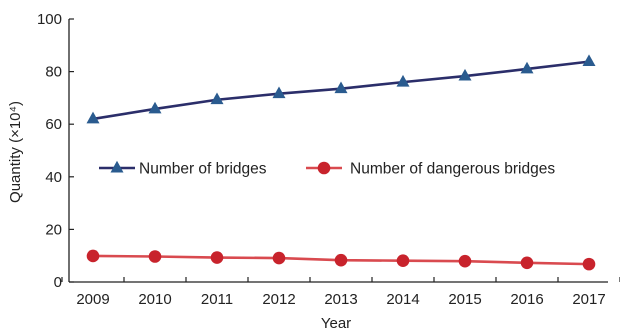  Describe the element at coordinates (15, 152) in the screenshot. I see `y-axis-label: Quantity (×10⁴)` at that location.